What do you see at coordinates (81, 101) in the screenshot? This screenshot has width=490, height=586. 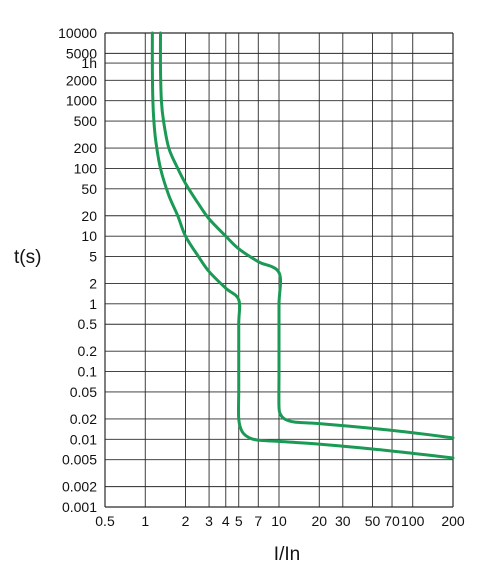 I see `y-tick-label: 1000` at bounding box center [81, 101].